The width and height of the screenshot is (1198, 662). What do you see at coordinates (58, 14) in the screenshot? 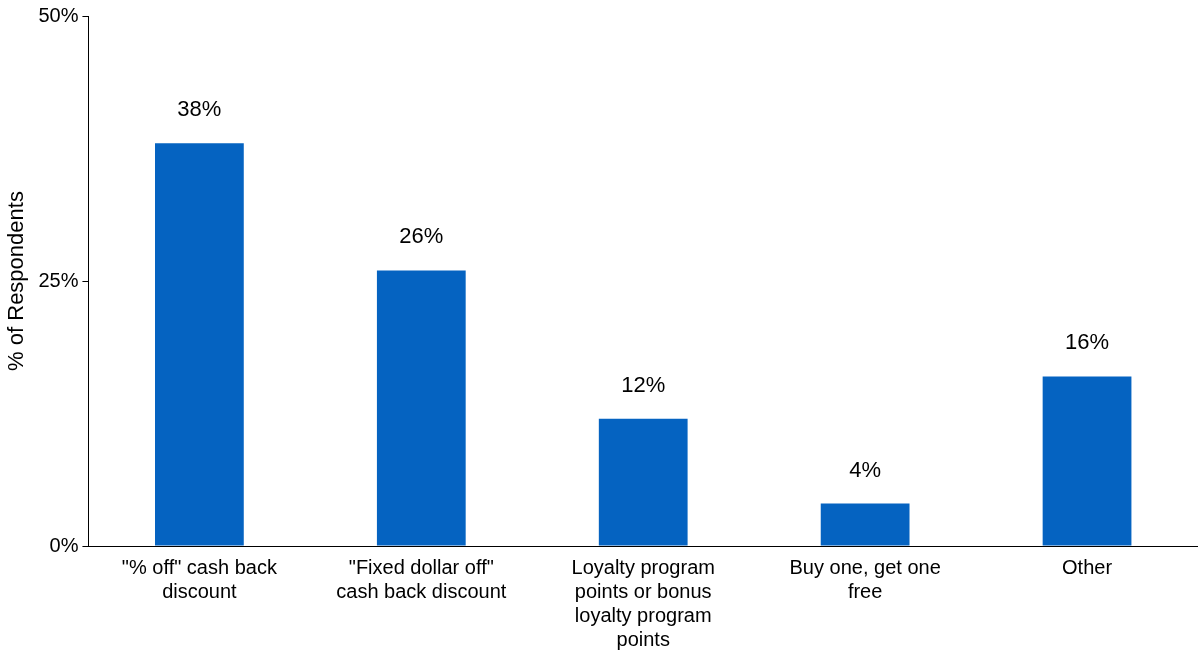
I see `y-tick-label: 50%` at bounding box center [58, 14].